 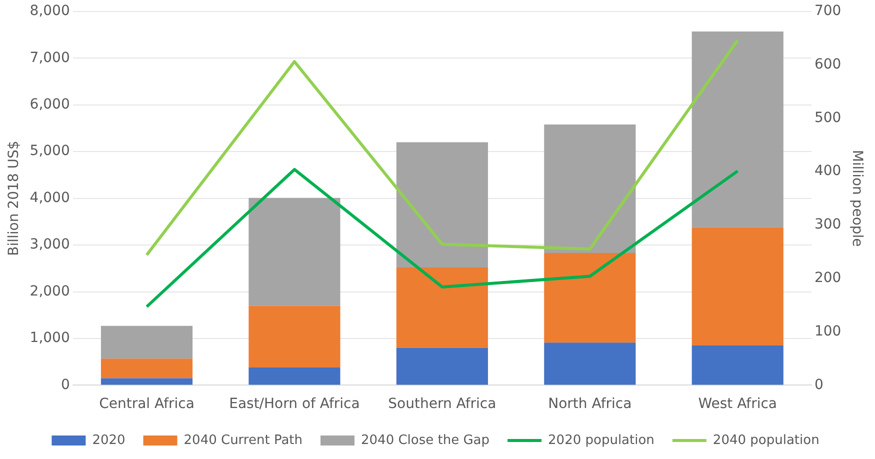 What do you see at coordinates (425, 440) in the screenshot?
I see `legend-label: 2040 Close the Gap` at bounding box center [425, 440].